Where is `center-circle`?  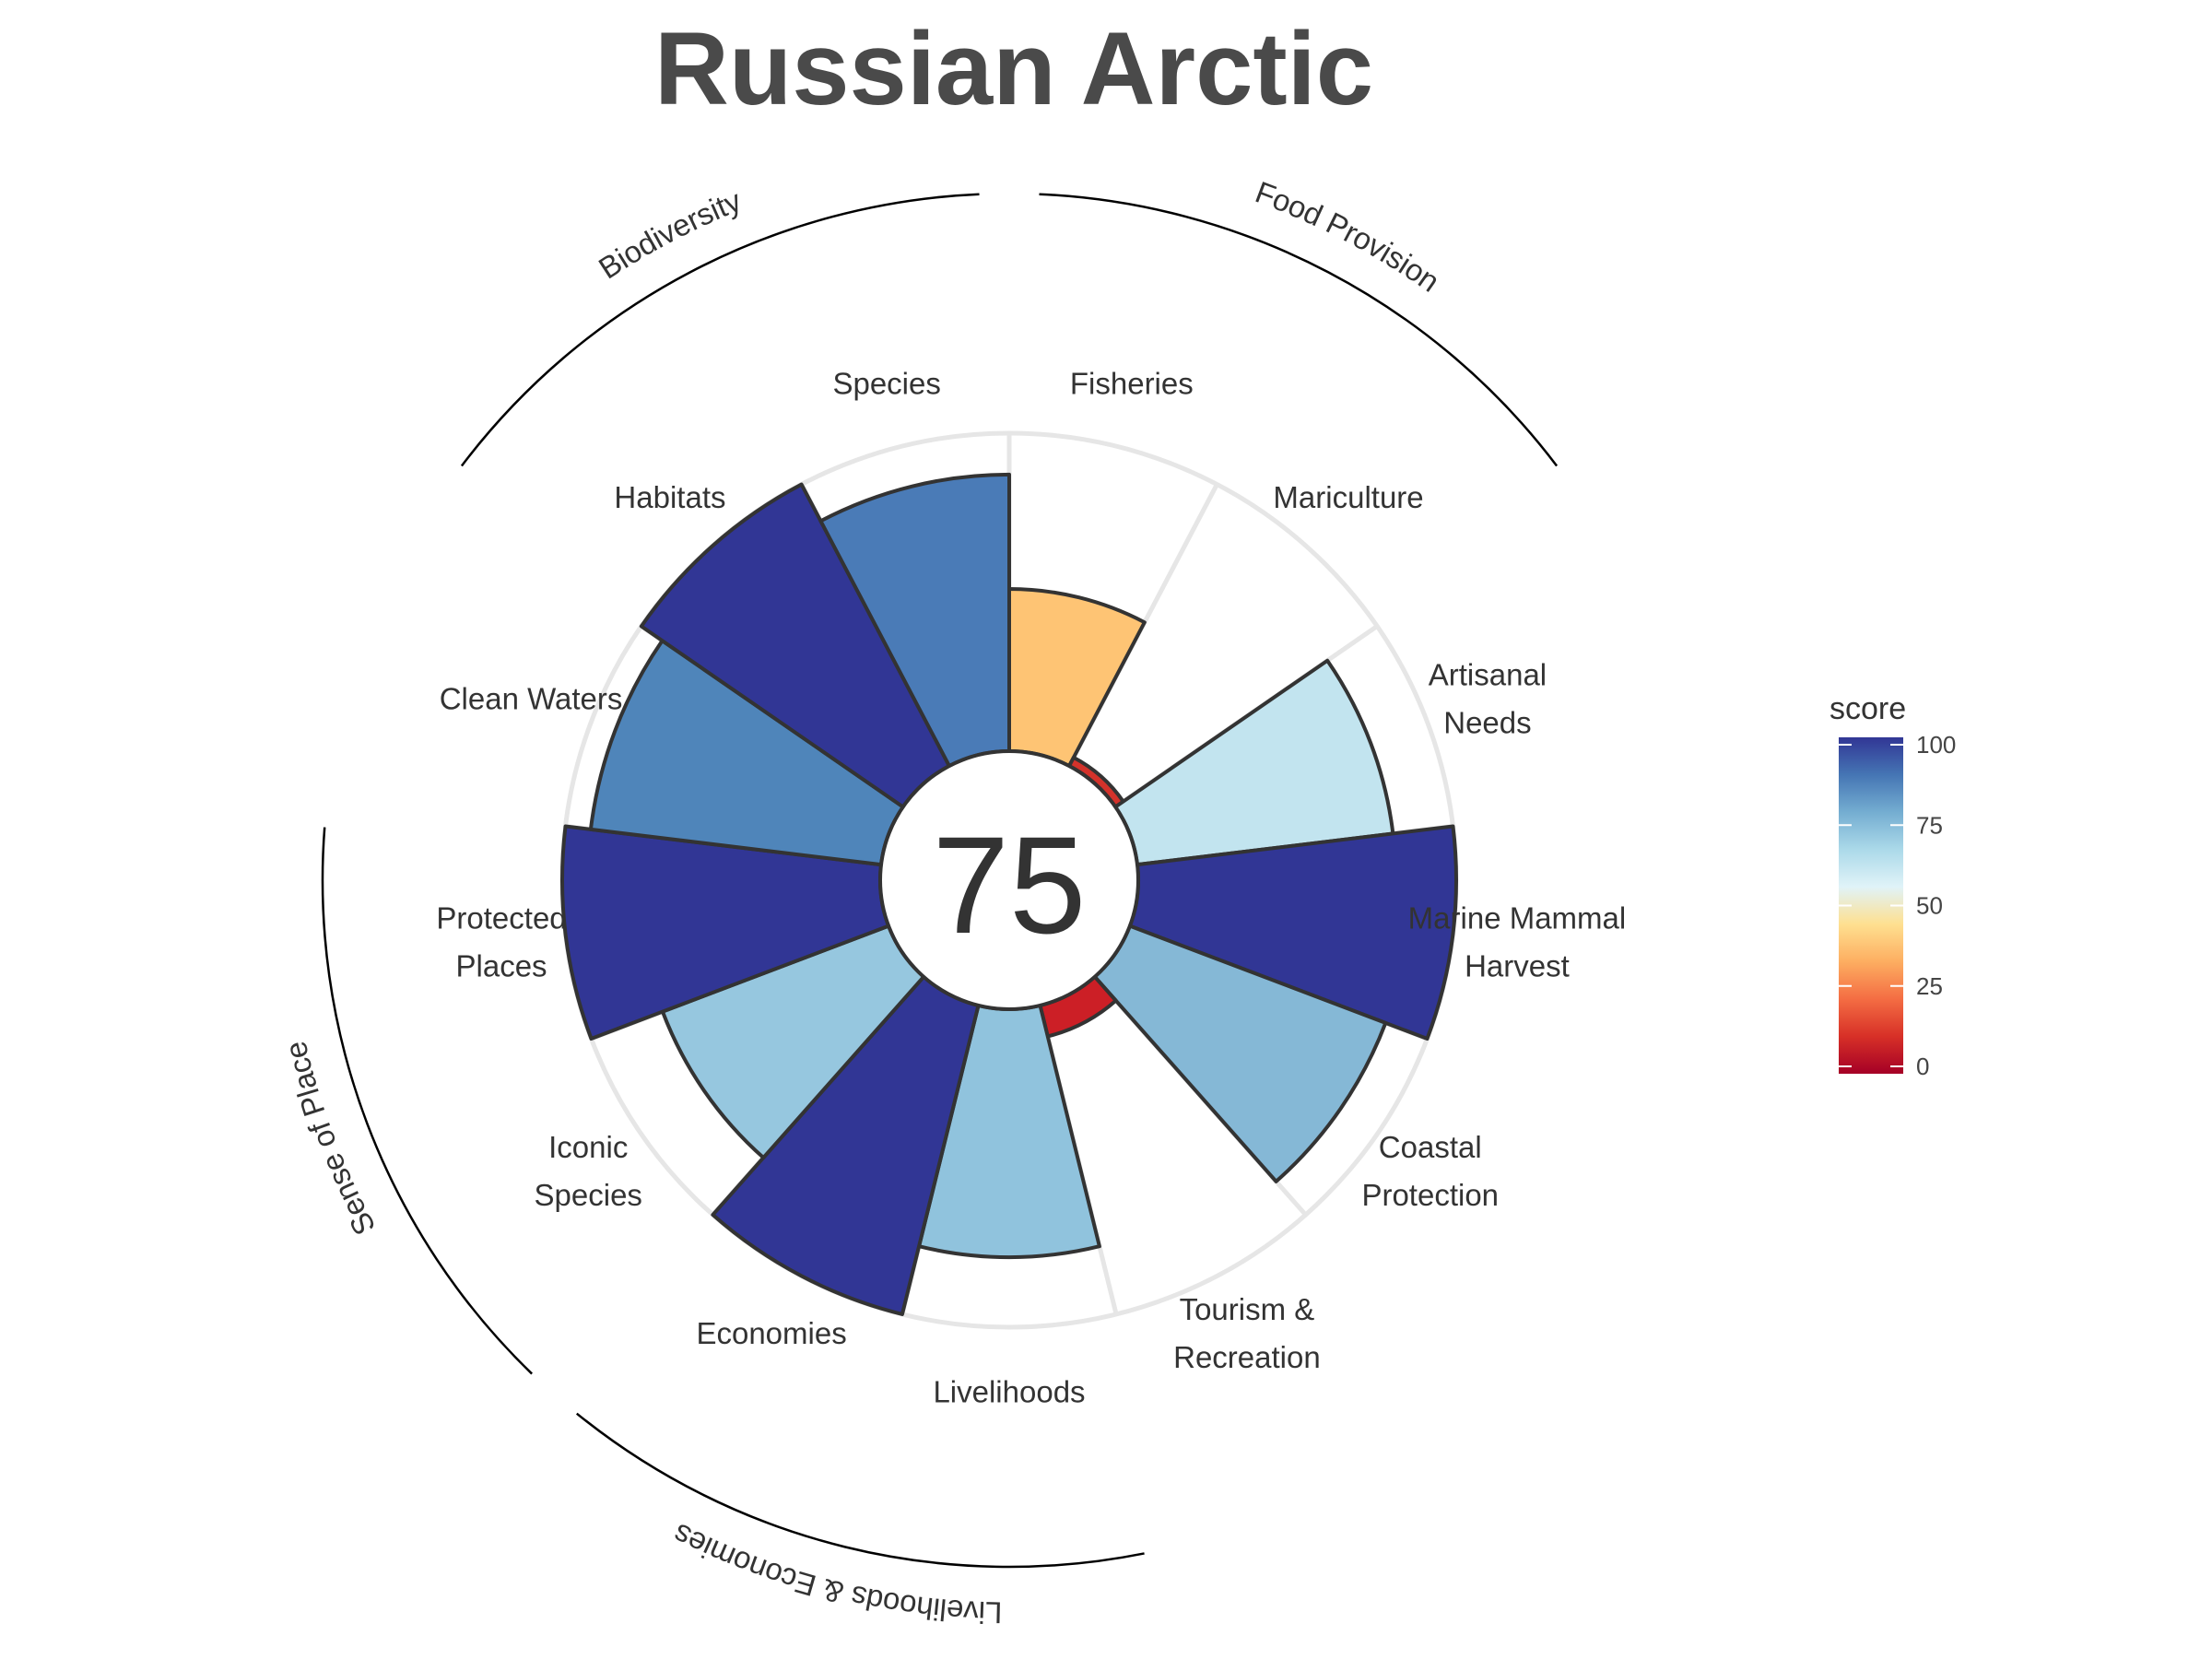 center-circle is located at coordinates (1009, 880).